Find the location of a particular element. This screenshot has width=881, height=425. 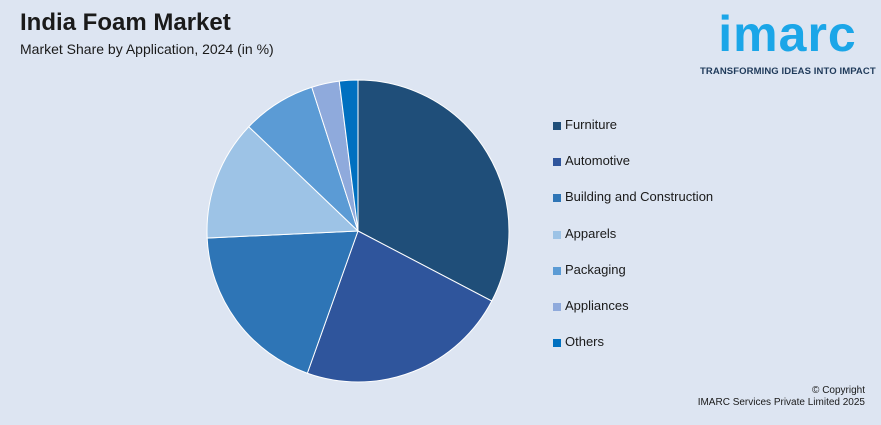

legend-label: Furniture is located at coordinates (591, 124).